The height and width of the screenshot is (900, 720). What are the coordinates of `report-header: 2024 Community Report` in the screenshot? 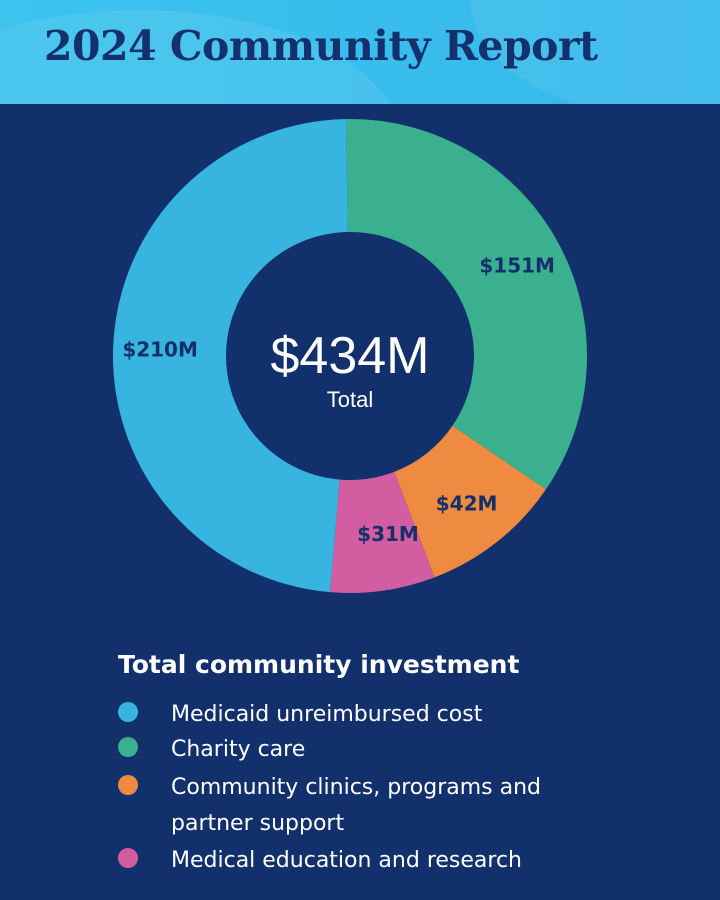 It's located at (360, 52).